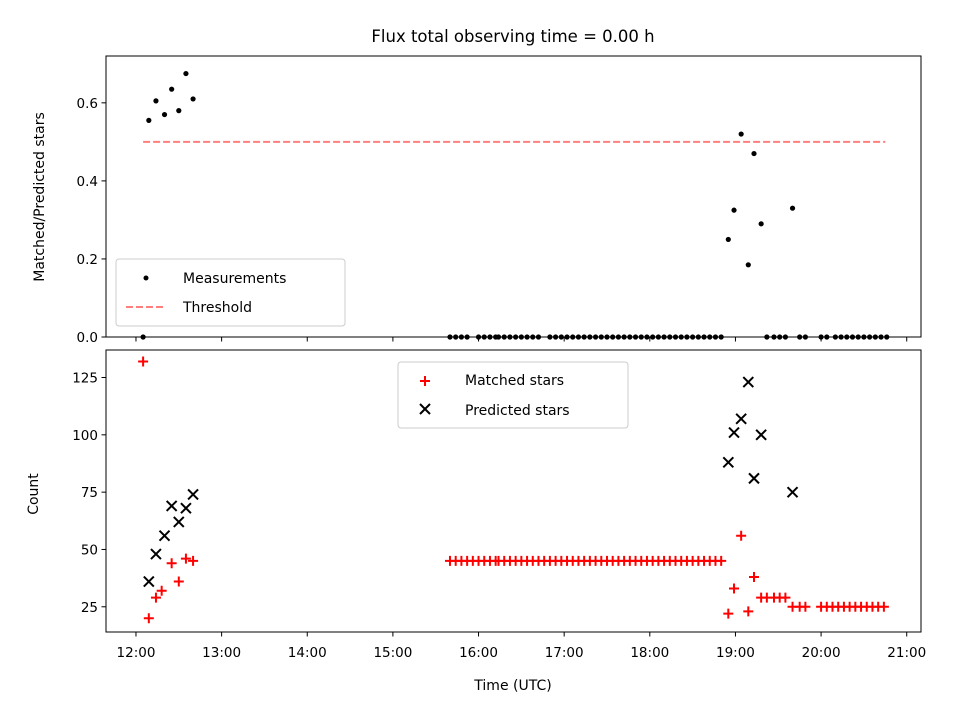 Image resolution: width=960 pixels, height=720 pixels. Describe the element at coordinates (425, 381) in the screenshot. I see `legend-matched-marker` at that location.